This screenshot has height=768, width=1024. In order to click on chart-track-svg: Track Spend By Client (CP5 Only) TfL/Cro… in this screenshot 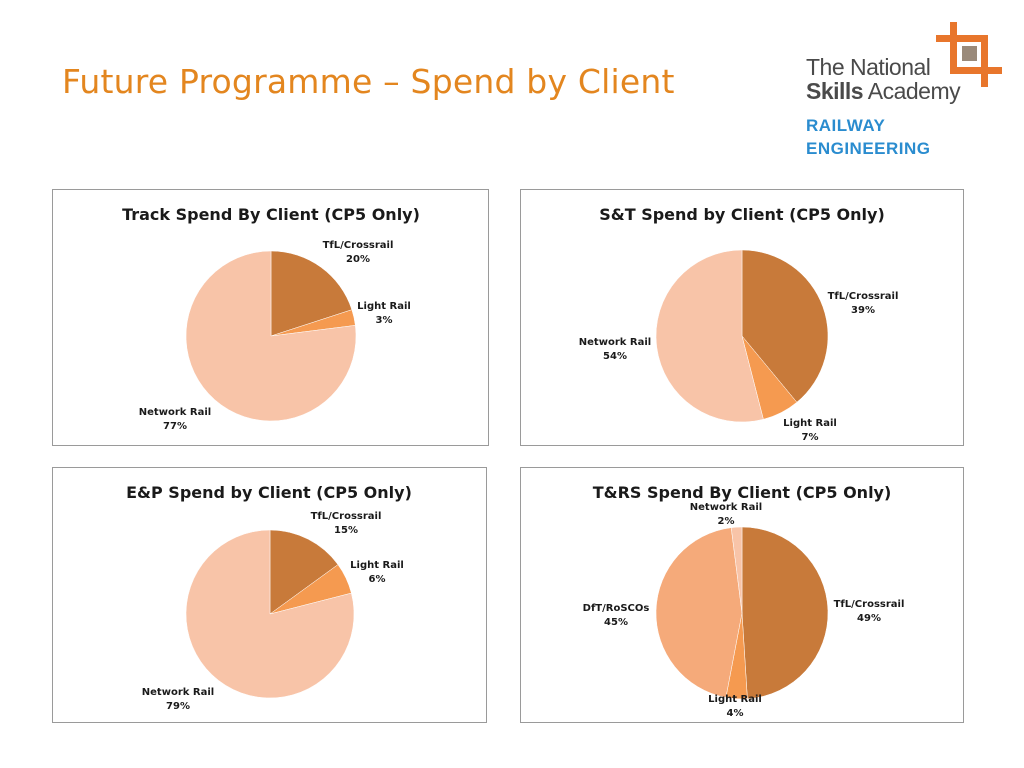, I will do `click(271, 318)`.